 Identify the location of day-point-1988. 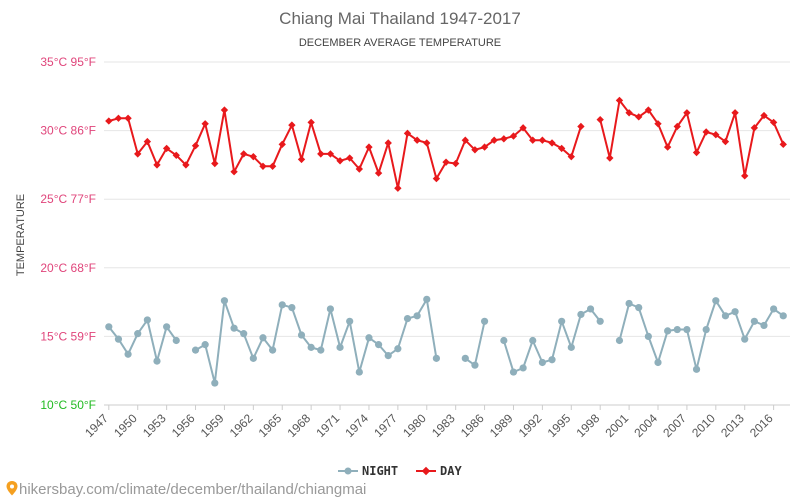
(504, 139).